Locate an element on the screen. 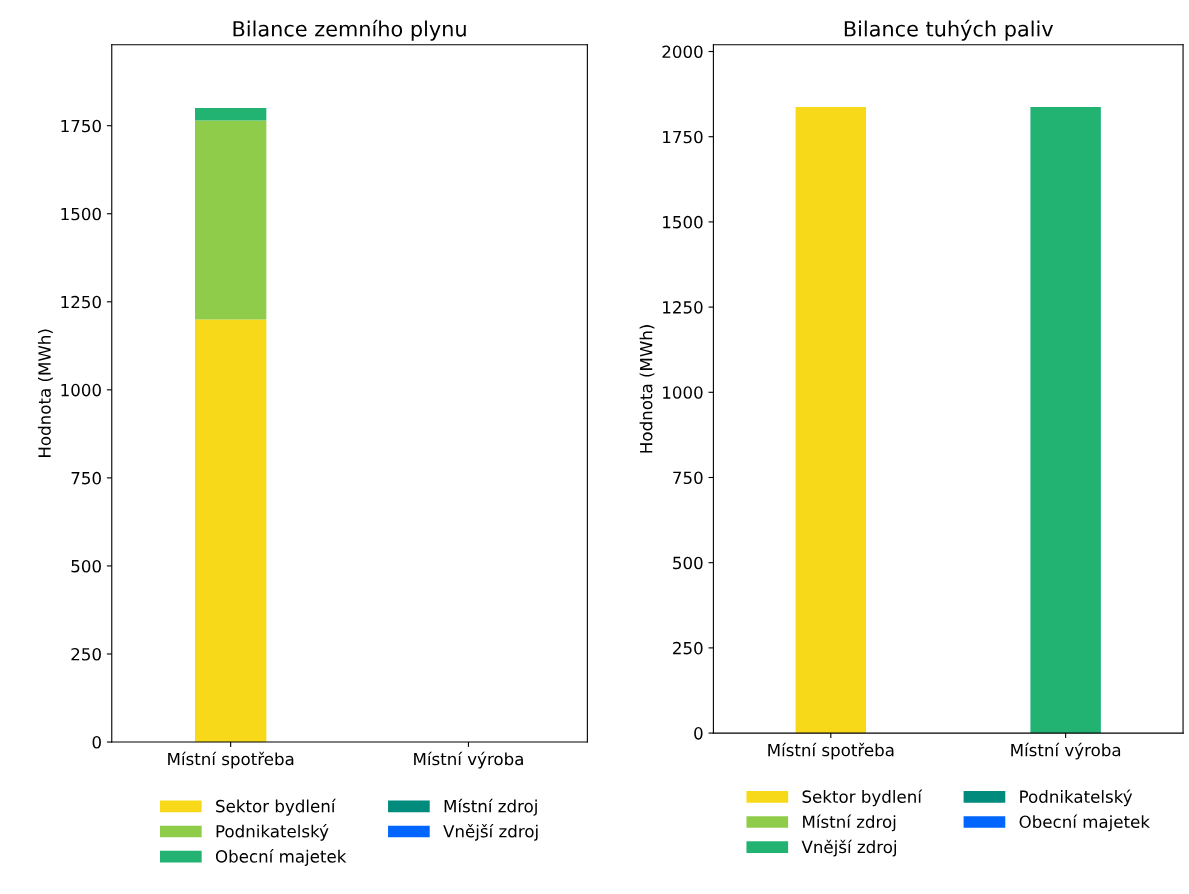 The width and height of the screenshot is (1189, 894). chart-title: Bilance zemního plynu is located at coordinates (349, 30).